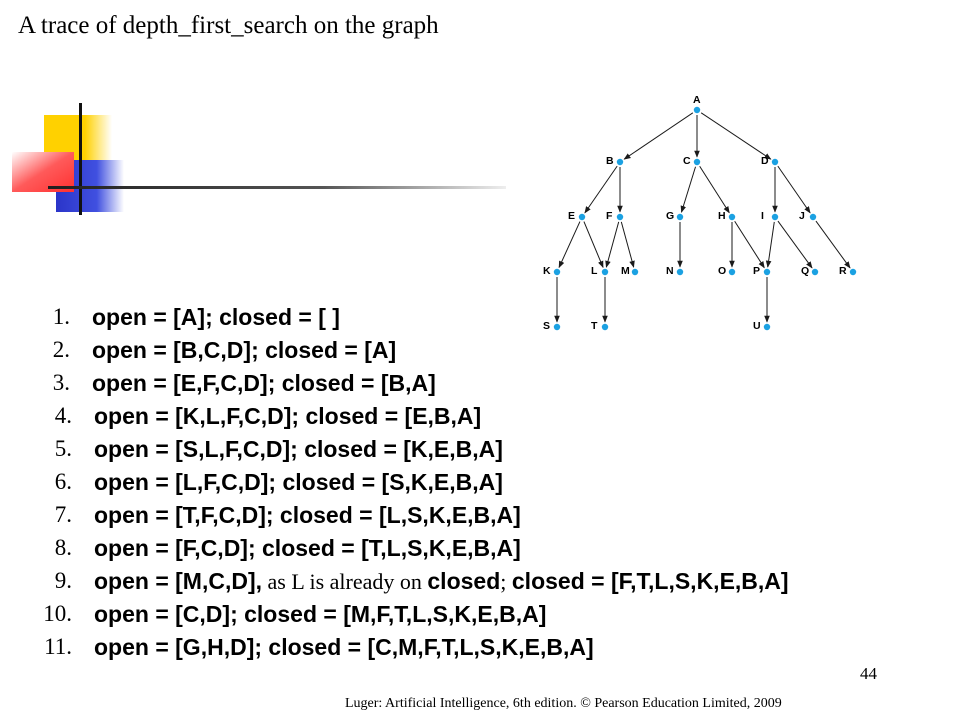  I want to click on node-i, so click(775, 217).